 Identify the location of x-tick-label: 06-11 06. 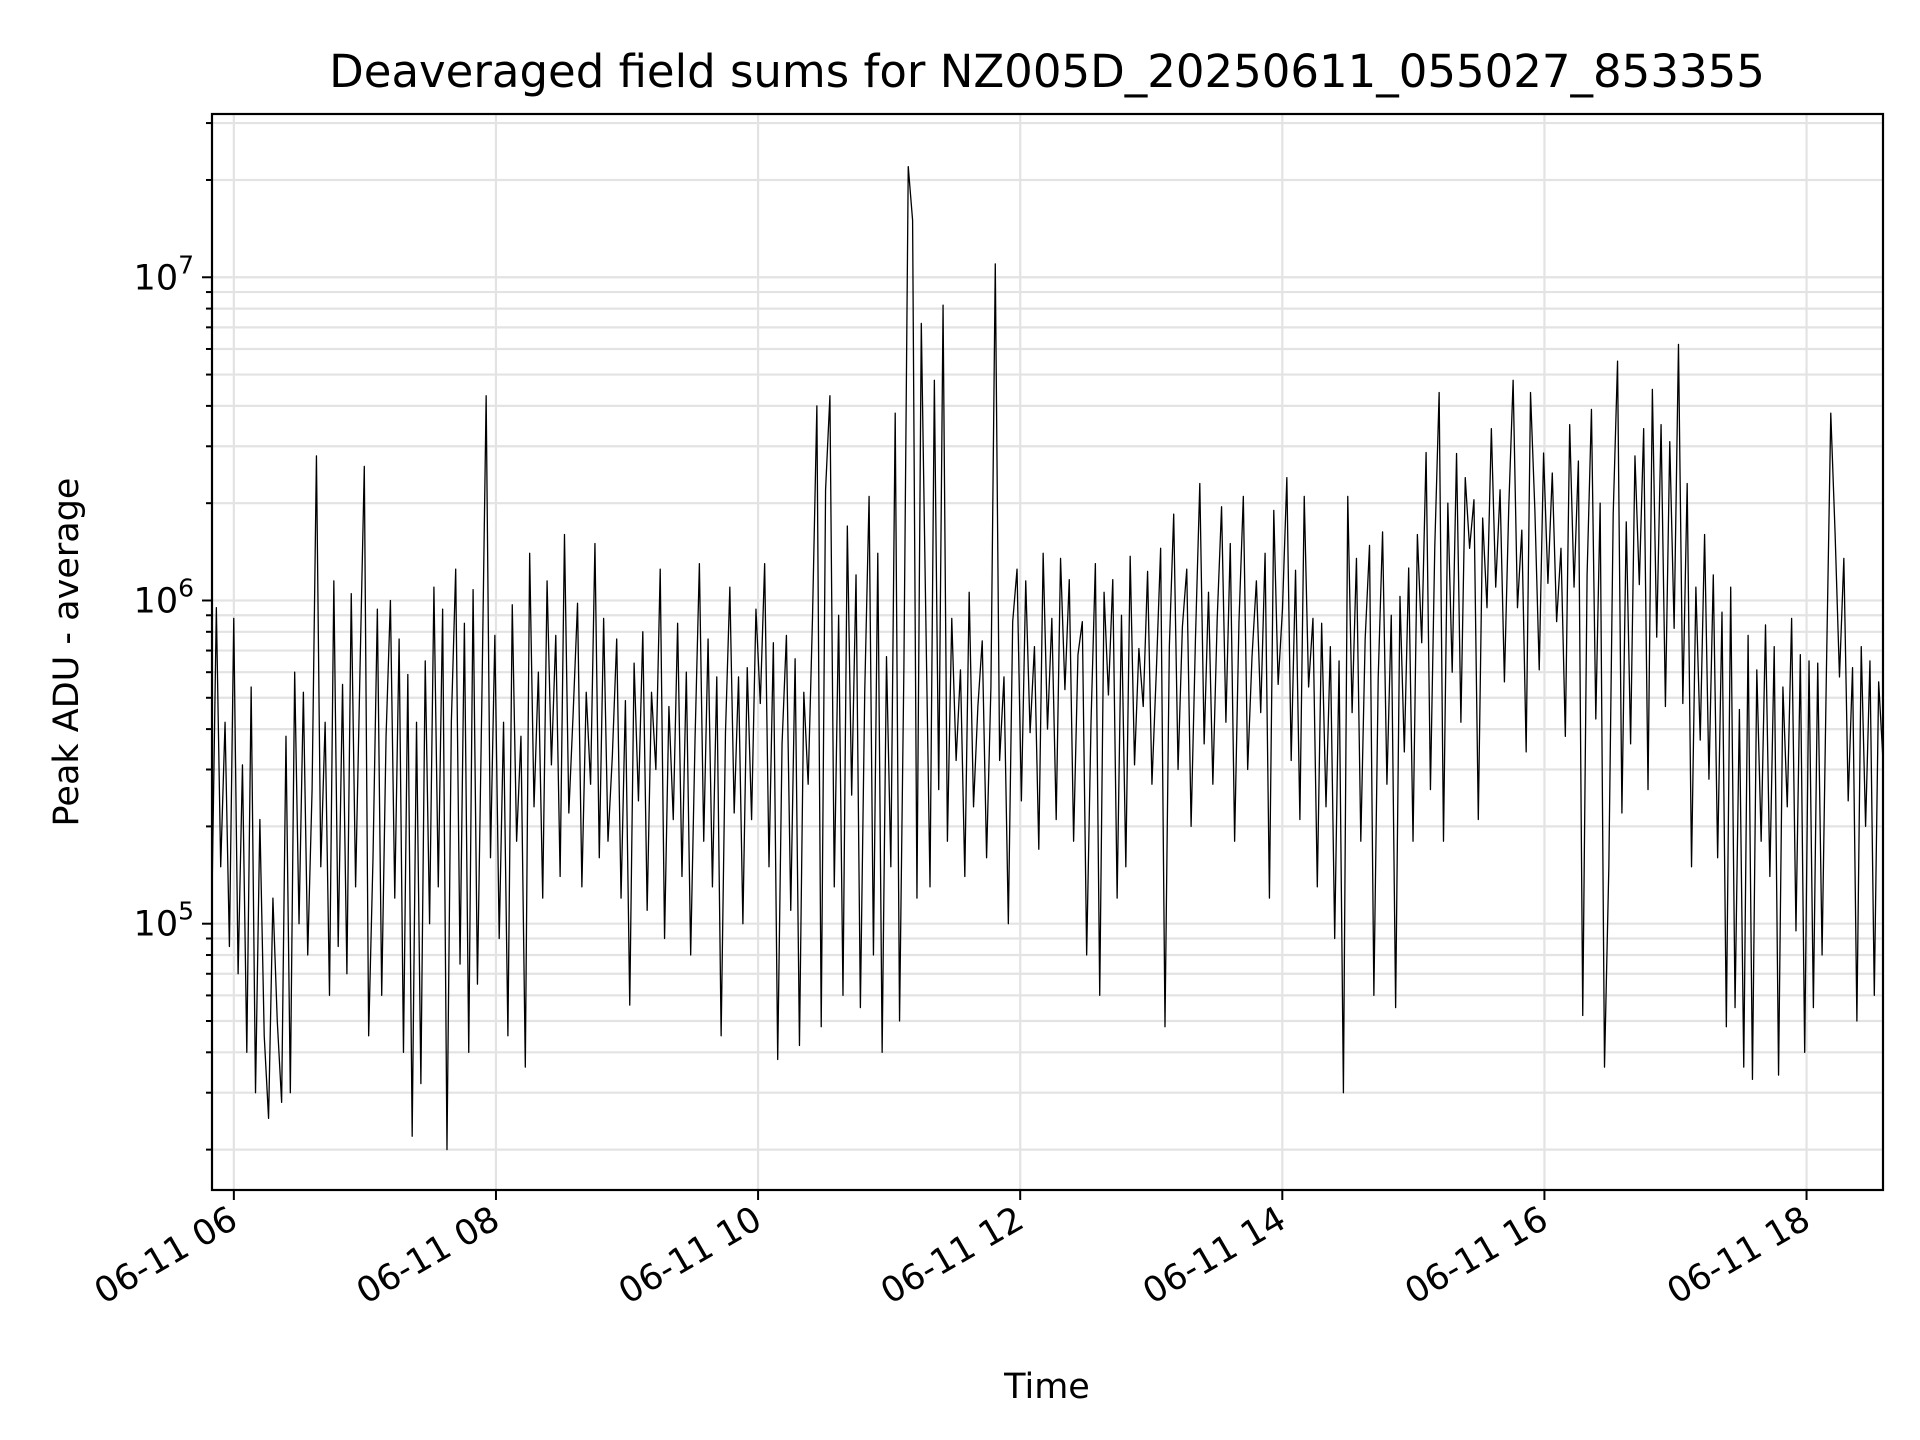
(166, 1255).